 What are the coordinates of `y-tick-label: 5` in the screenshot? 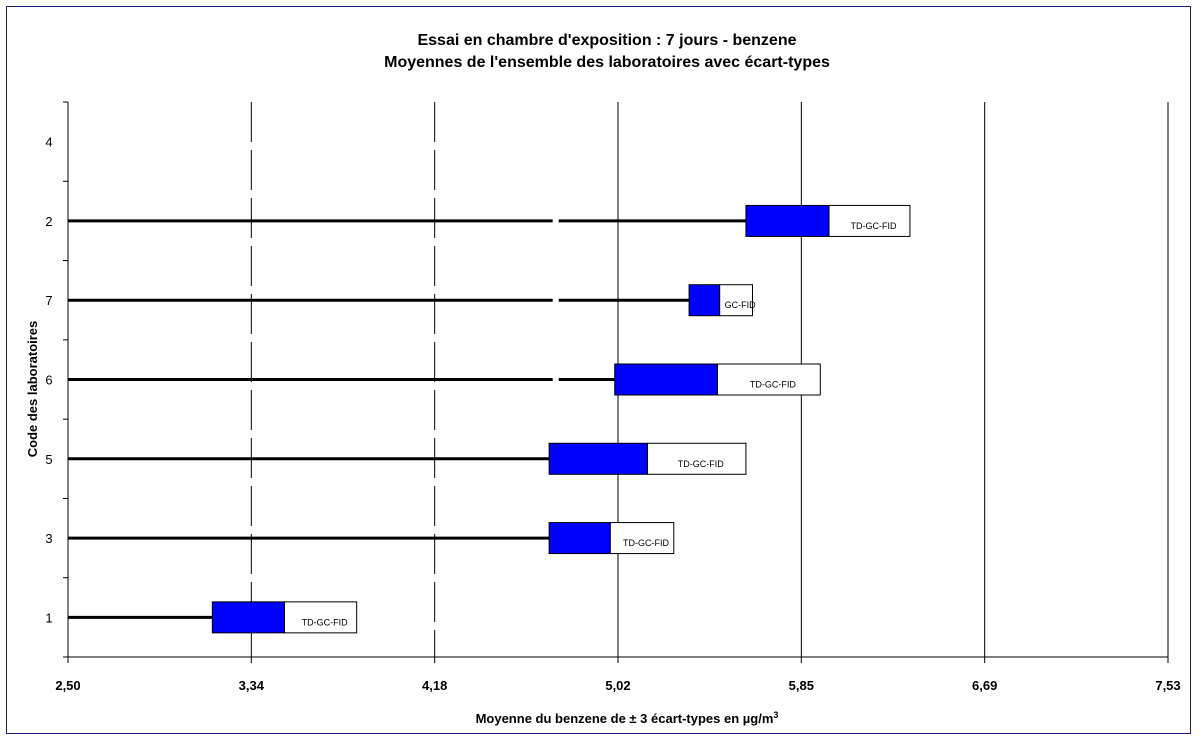 It's located at (48, 459).